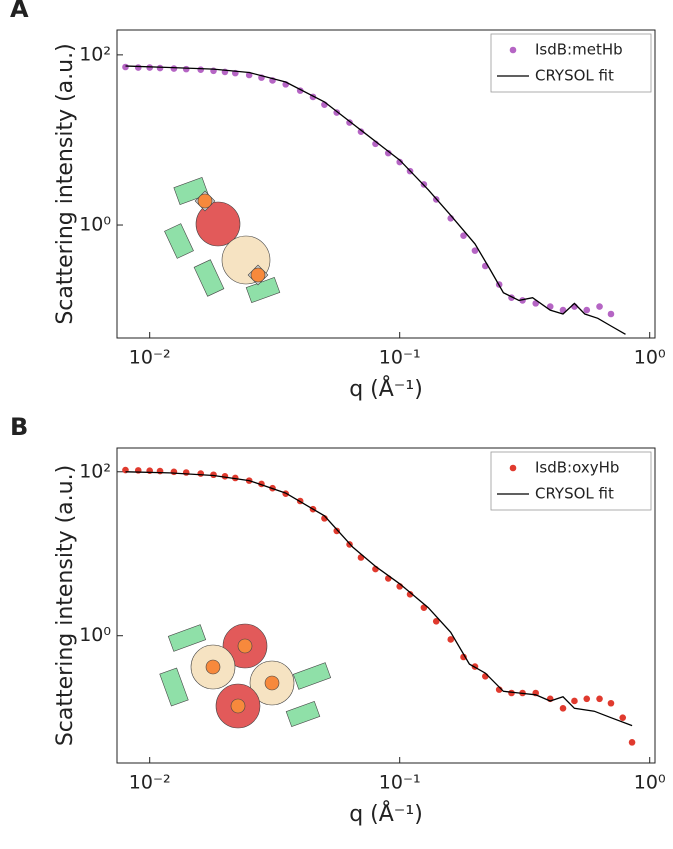 This screenshot has width=673, height=849. What do you see at coordinates (19, 11) in the screenshot?
I see `panel-label: A` at bounding box center [19, 11].